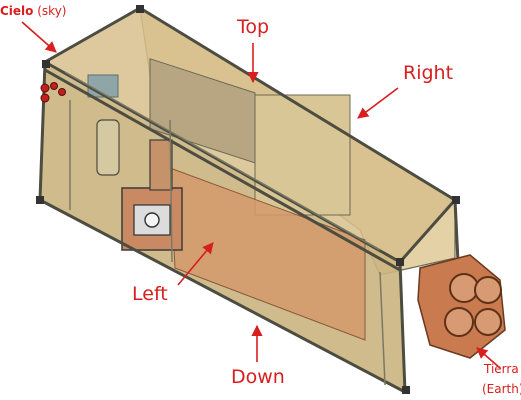 The width and height of the screenshot is (521, 400). I want to click on internal-partition, so click(302, 155).